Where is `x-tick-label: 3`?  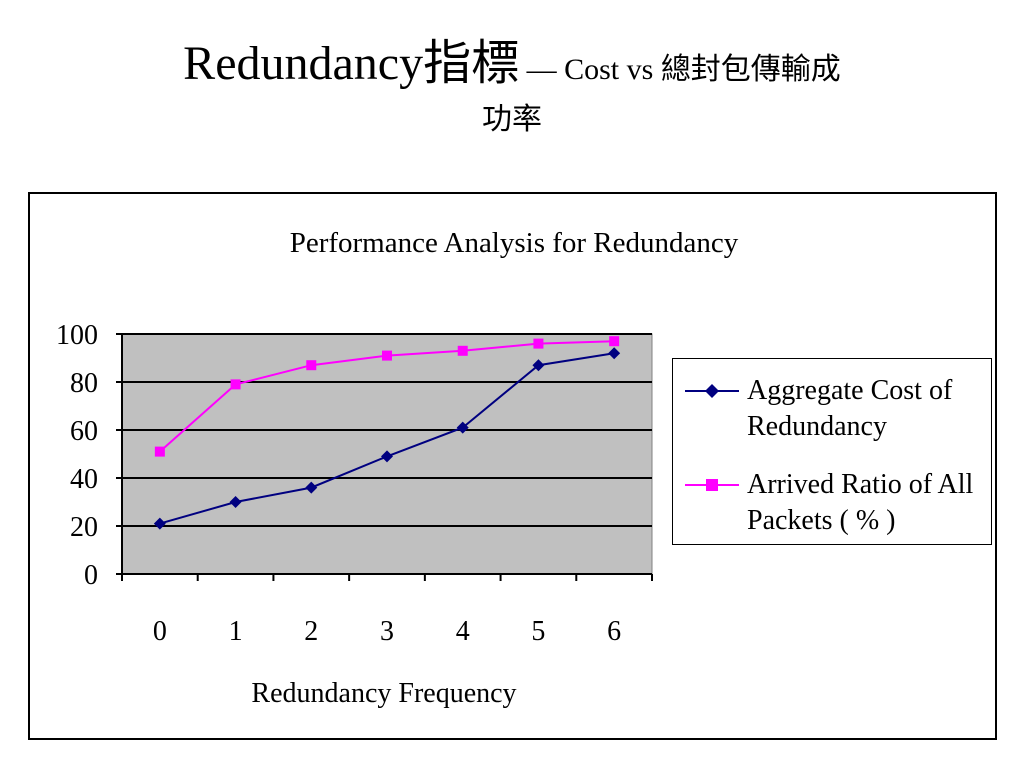 x-tick-label: 3 is located at coordinates (387, 631).